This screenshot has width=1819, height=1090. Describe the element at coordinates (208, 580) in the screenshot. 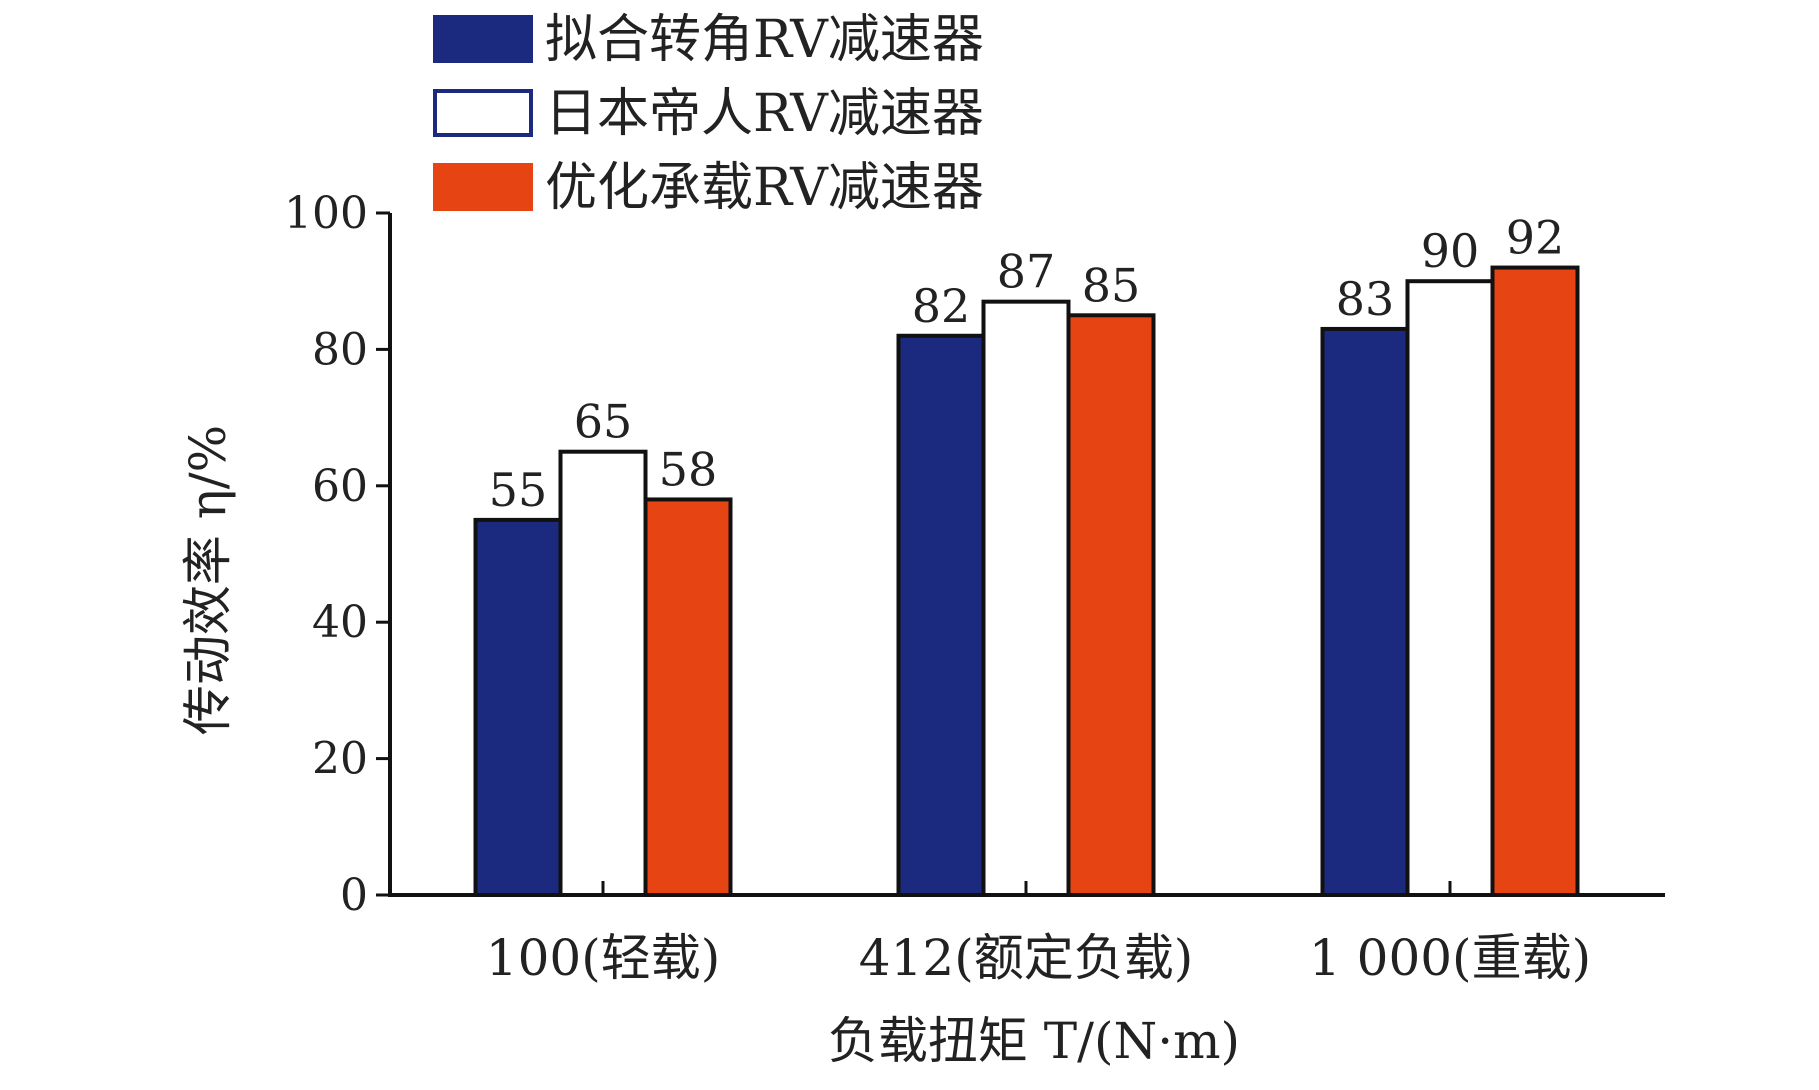

I see `y-axis-title: 传动效率 η/%` at that location.